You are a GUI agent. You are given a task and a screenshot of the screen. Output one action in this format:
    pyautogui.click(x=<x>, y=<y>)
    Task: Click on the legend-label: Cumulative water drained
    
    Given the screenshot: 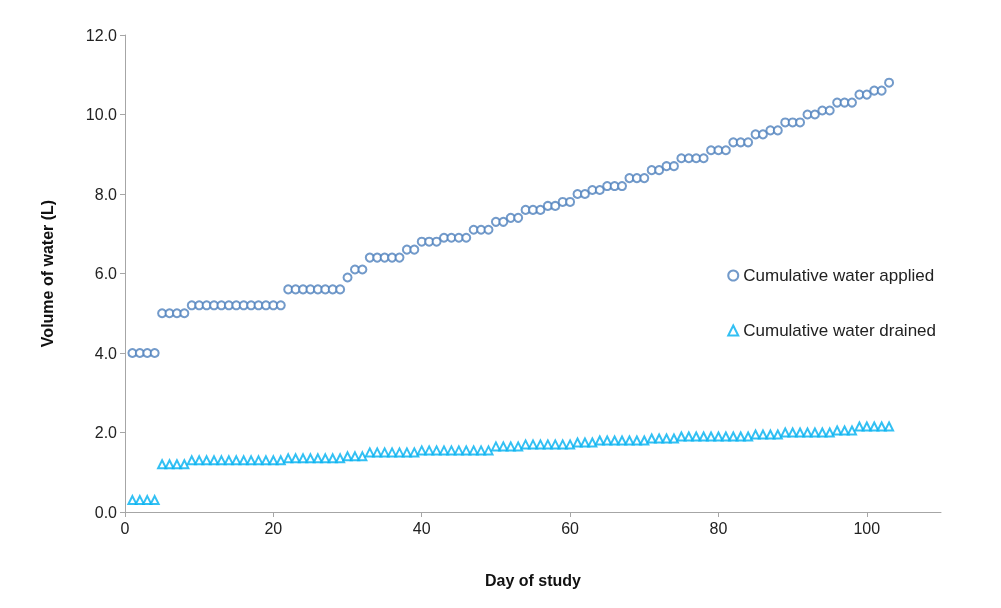 What is the action you would take?
    pyautogui.click(x=839, y=330)
    